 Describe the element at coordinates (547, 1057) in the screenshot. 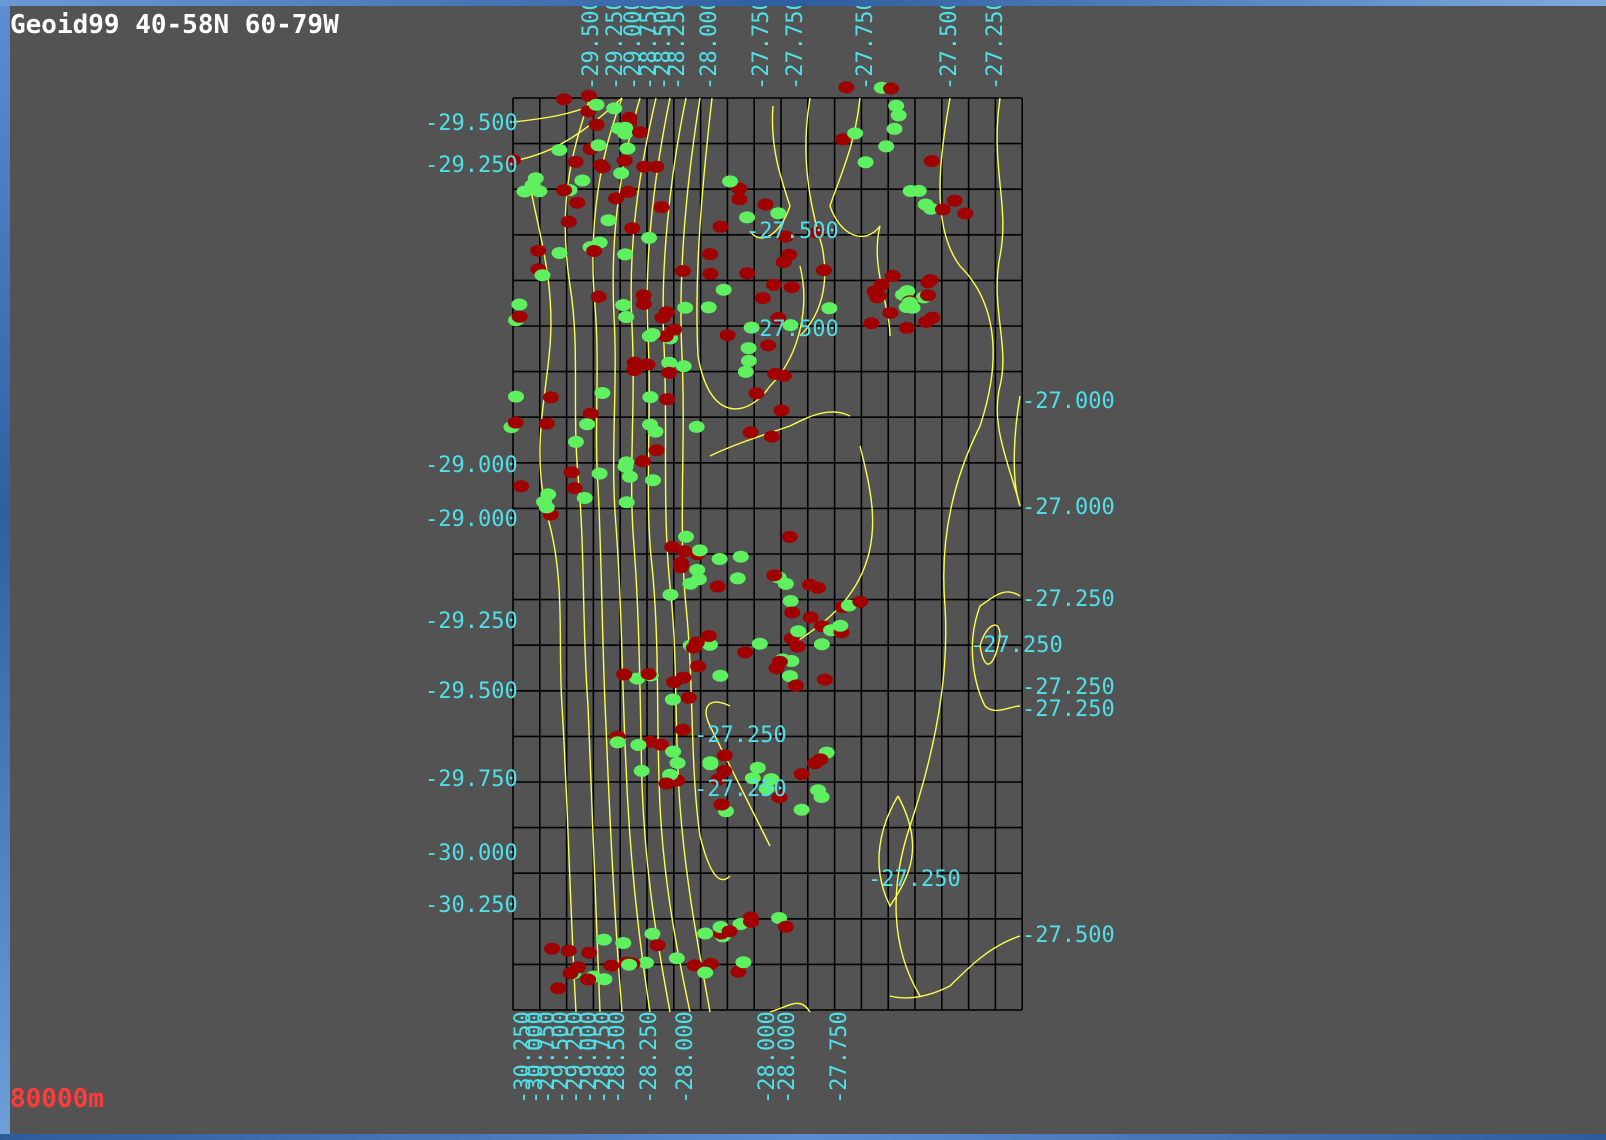

I see `contour-label-bottom: -29.750` at that location.